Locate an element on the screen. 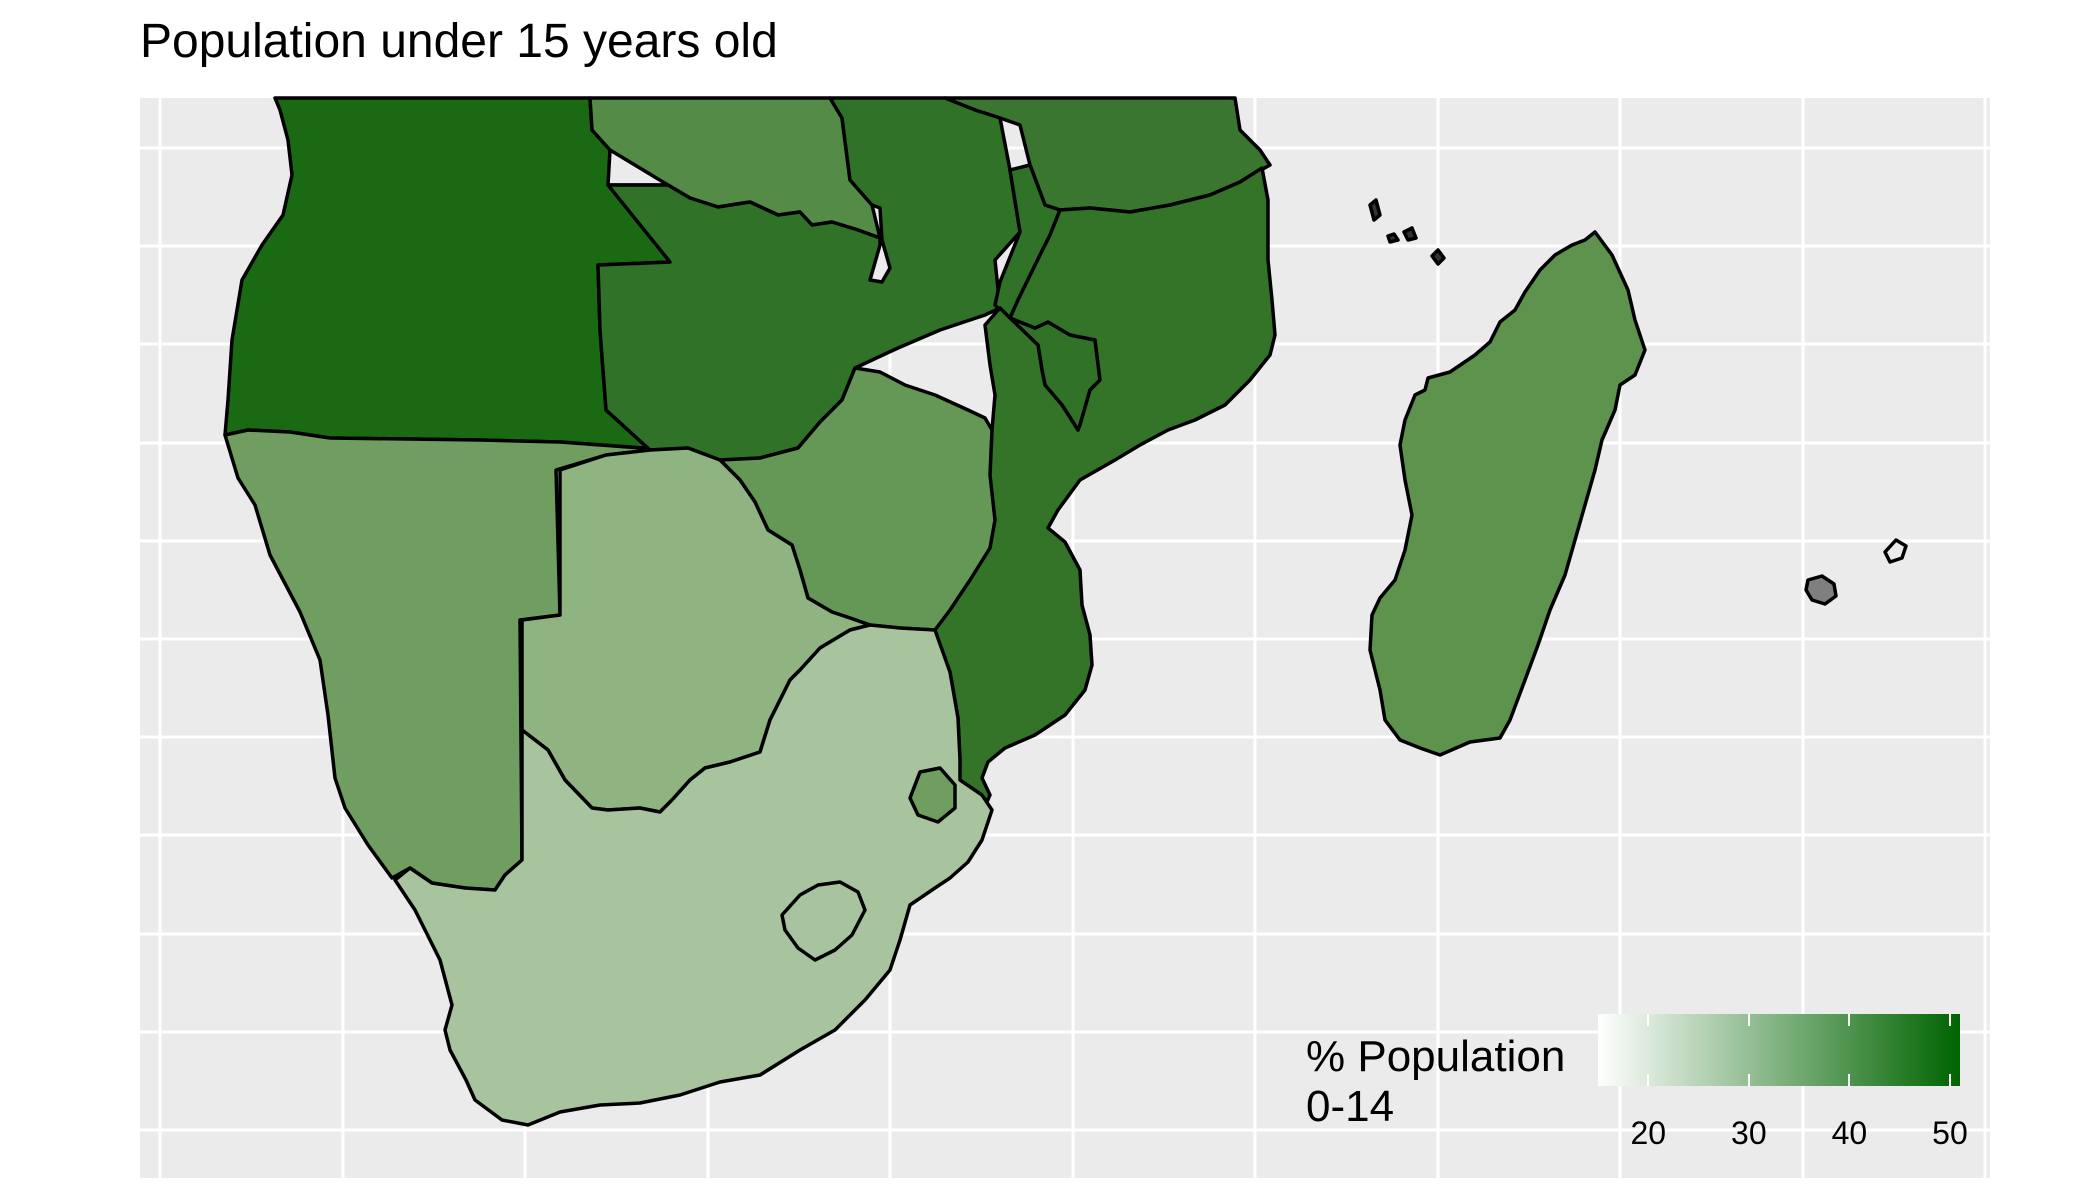 This screenshot has height=1200, width=2100. legend-title-line2: 0-14 is located at coordinates (1350, 1106).